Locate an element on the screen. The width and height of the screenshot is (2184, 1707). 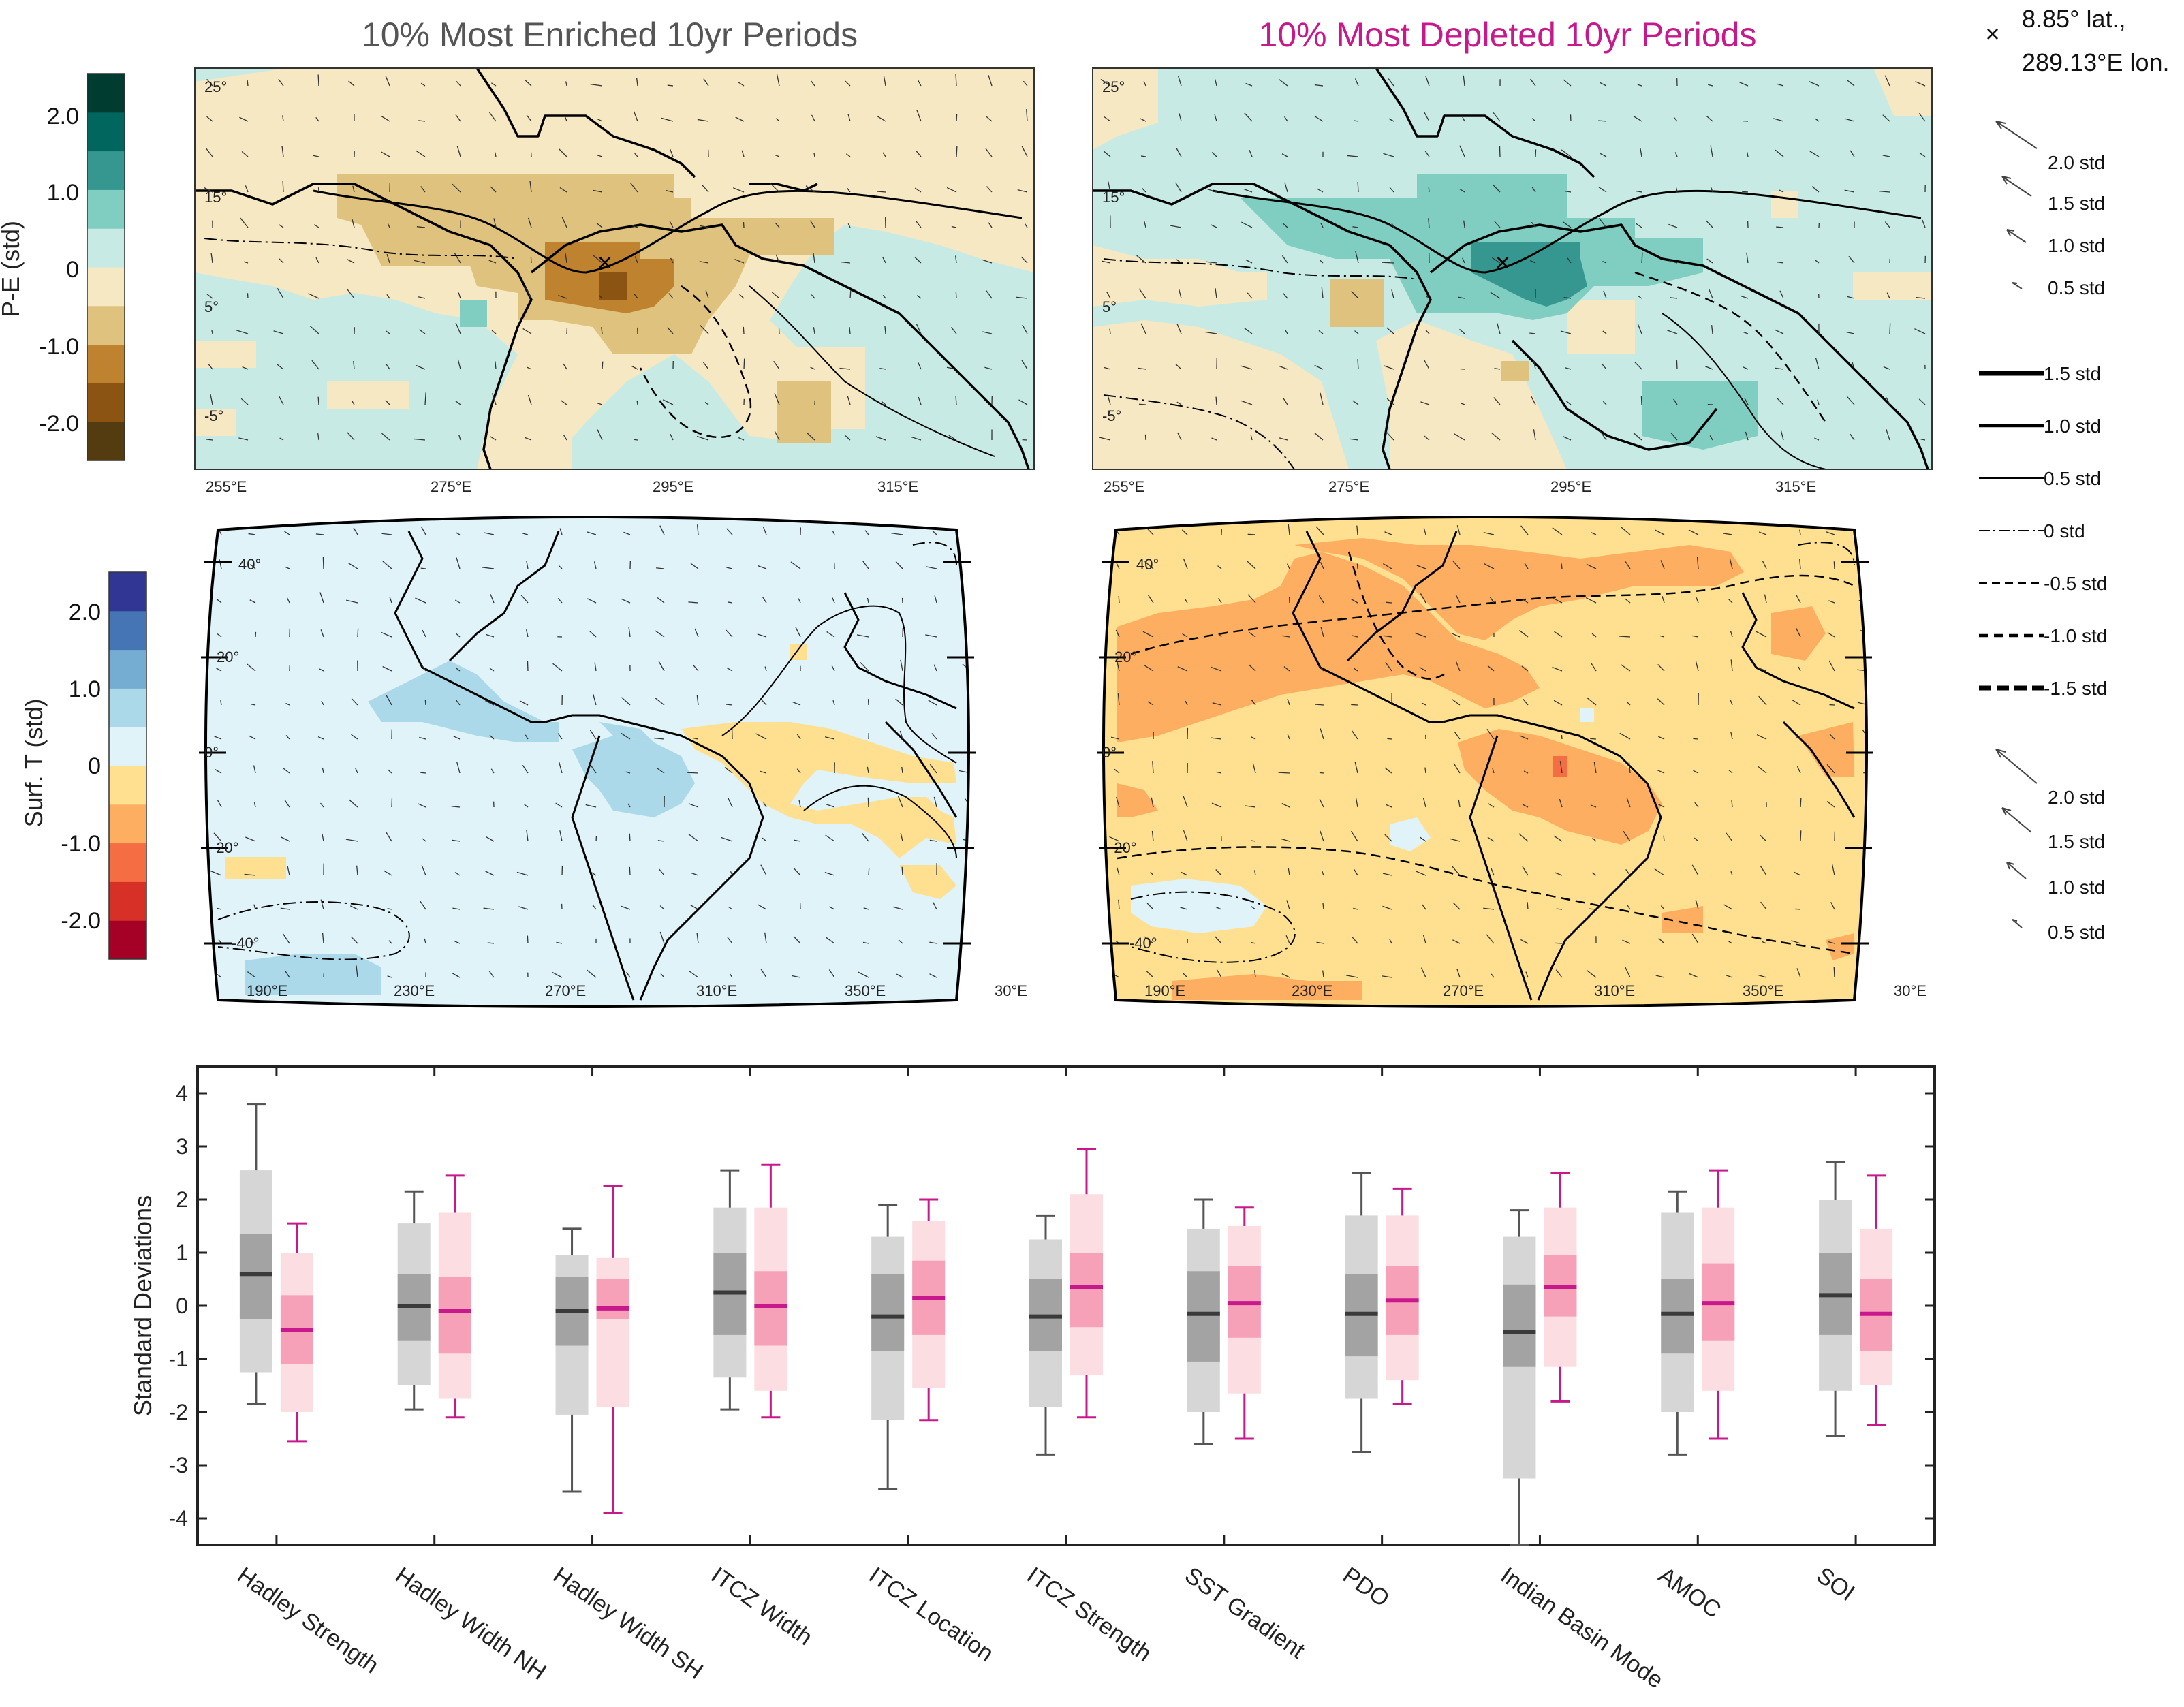
map-pe-a-lat-25: 25° is located at coordinates (215, 87).